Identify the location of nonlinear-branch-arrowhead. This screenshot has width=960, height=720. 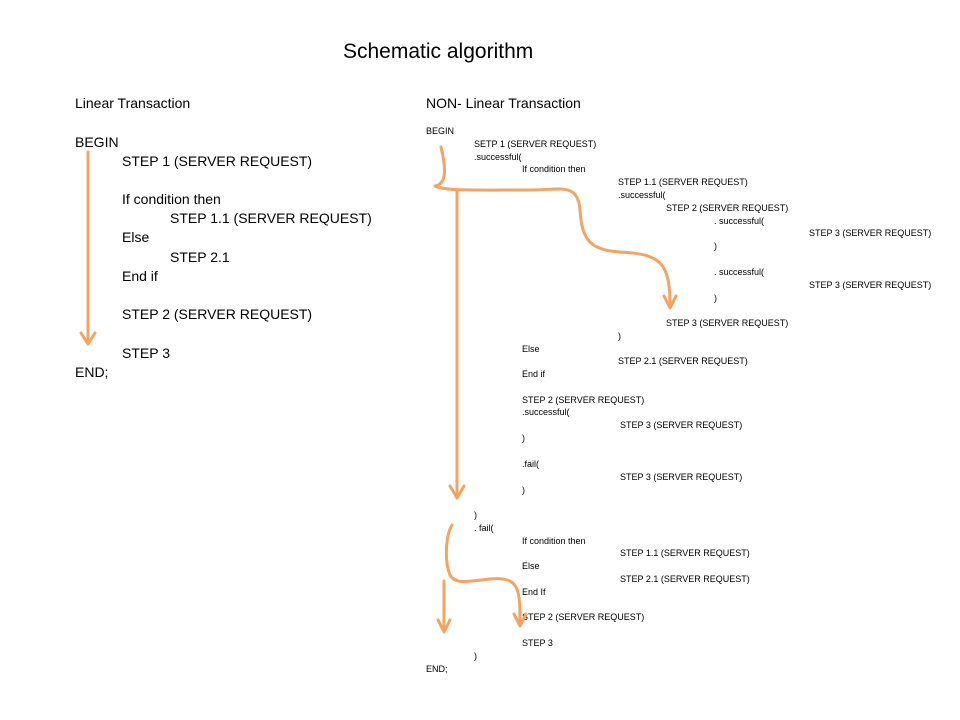
(670, 302).